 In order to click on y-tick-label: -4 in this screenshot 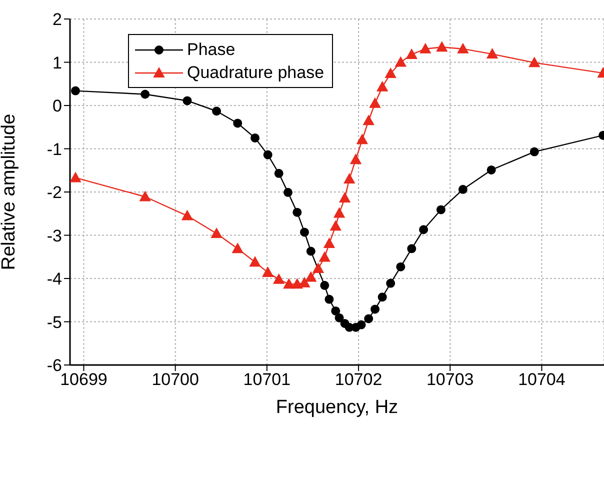, I will do `click(54, 279)`.